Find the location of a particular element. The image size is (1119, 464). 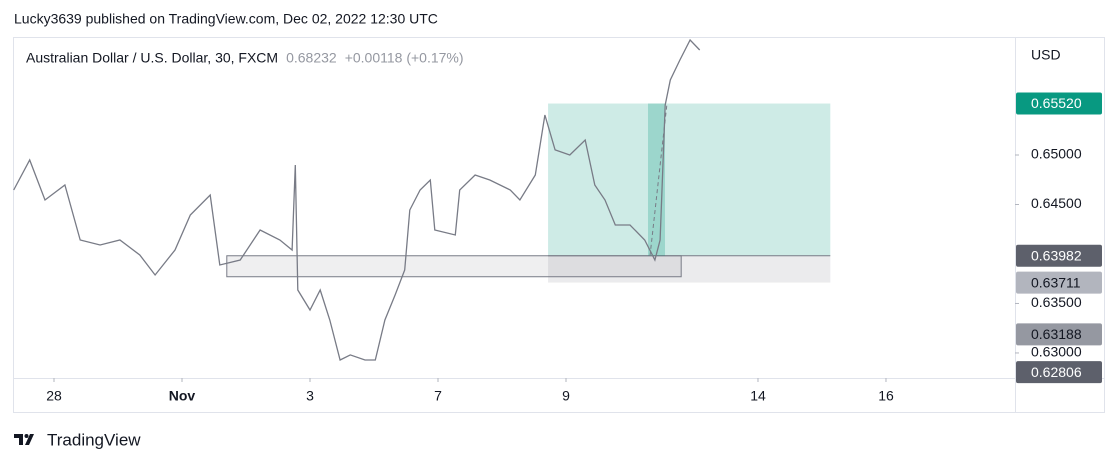

y-tick-label: 0.65000 is located at coordinates (1056, 154).